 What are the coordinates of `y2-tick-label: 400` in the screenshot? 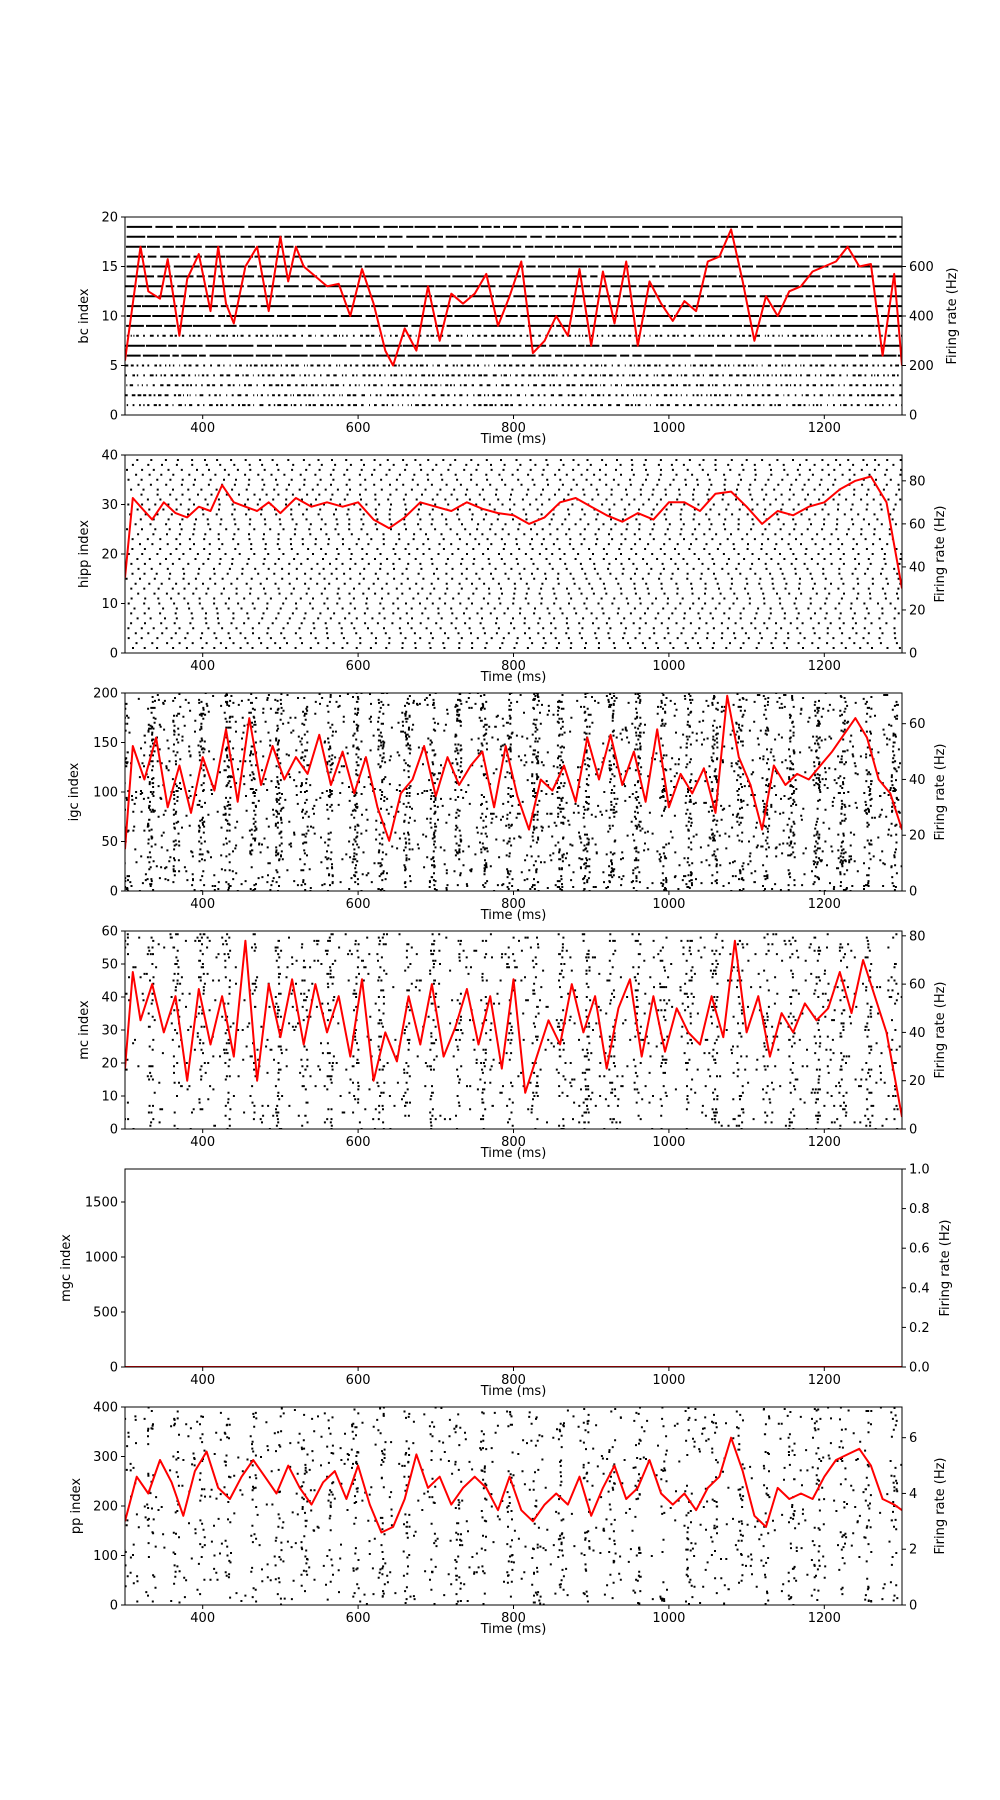 It's located at (921, 317).